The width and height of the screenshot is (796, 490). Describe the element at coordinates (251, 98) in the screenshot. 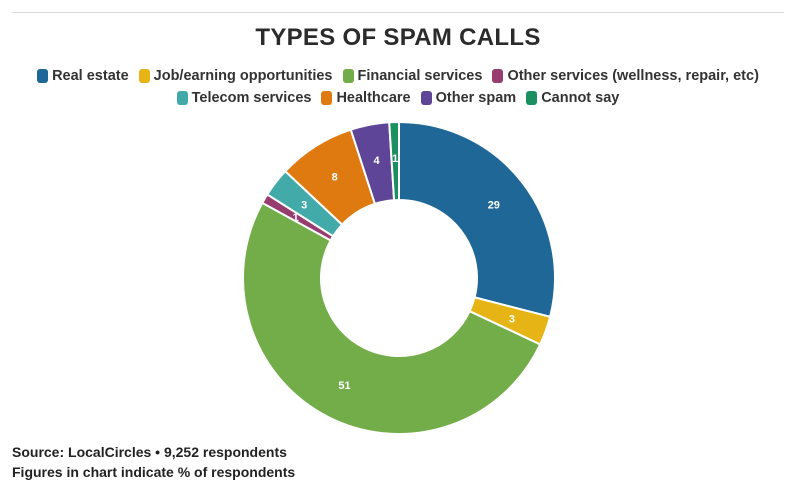

I see `legend-label: Telecom services` at that location.